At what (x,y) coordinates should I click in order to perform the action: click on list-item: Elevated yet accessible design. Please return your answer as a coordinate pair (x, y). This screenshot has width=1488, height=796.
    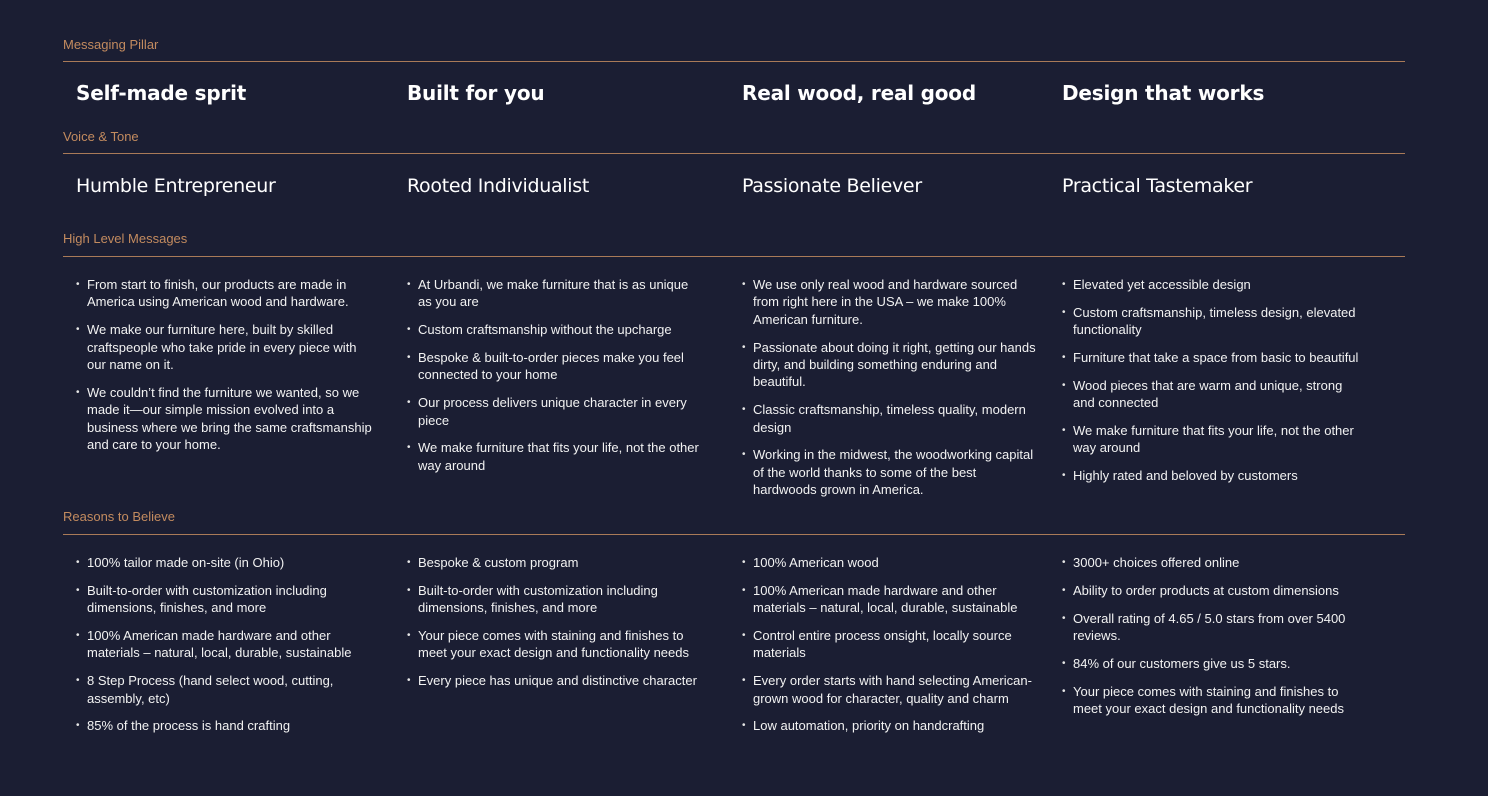
    Looking at the image, I should click on (1212, 285).